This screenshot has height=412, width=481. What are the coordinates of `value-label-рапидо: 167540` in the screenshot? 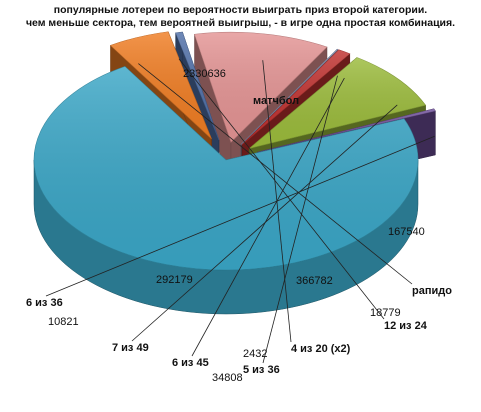 It's located at (406, 232).